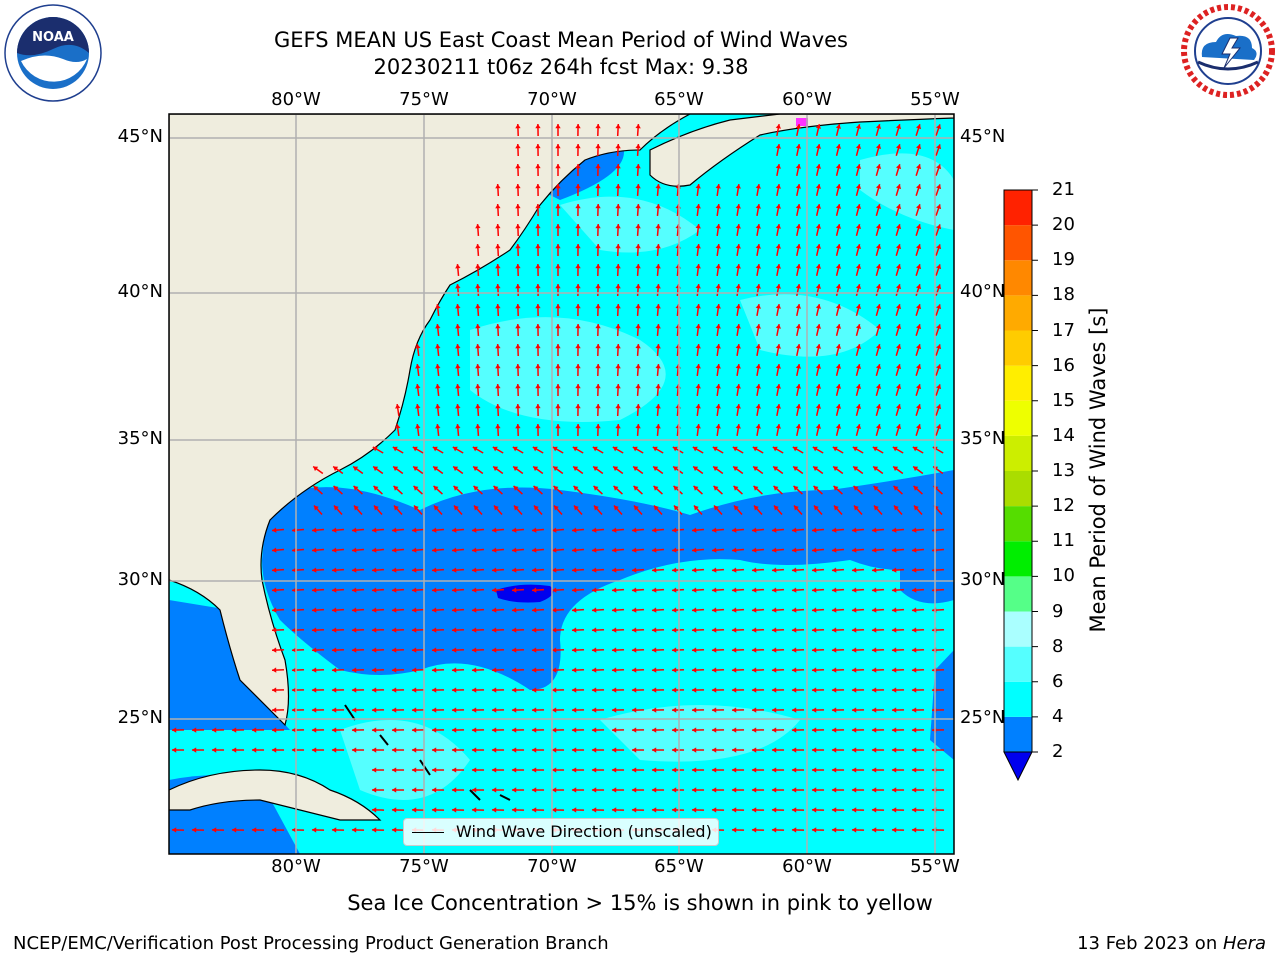 The width and height of the screenshot is (1280, 960). Describe the element at coordinates (983, 291) in the screenshot. I see `lat-tick-right: 40°N` at that location.